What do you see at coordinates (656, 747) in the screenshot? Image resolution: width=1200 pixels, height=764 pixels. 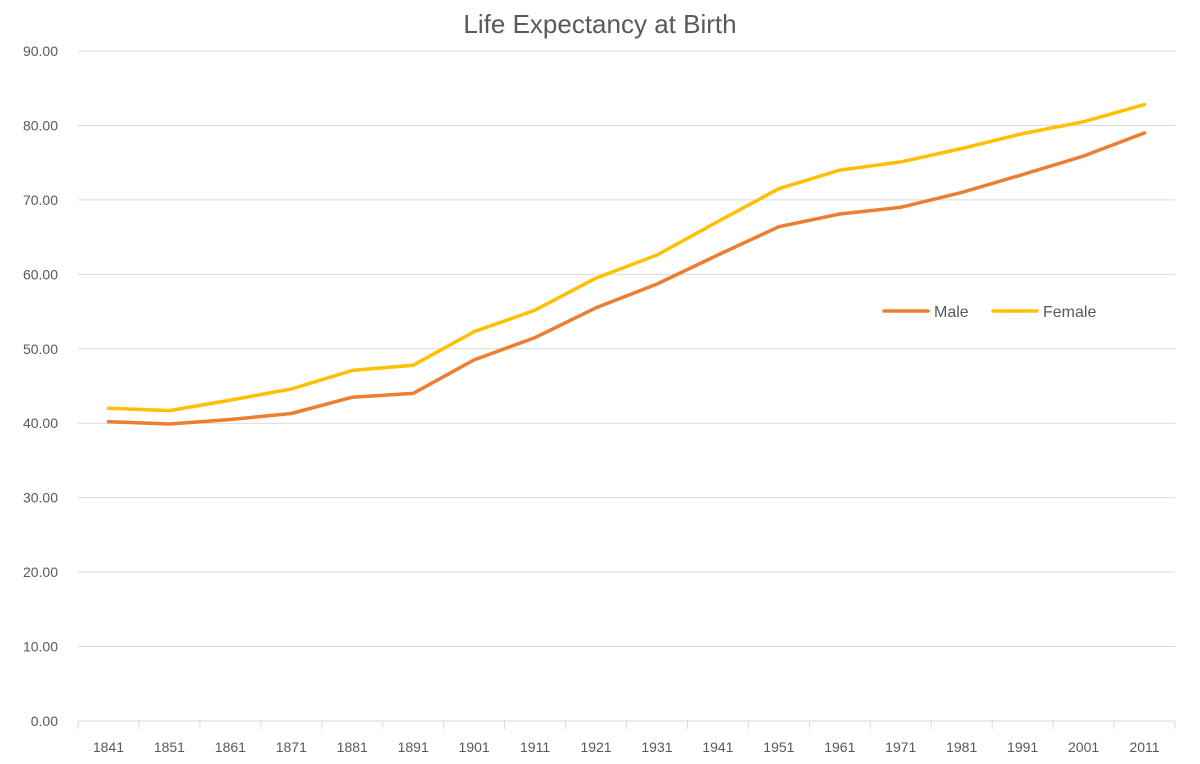 I see `x-tick-label: 1931` at bounding box center [656, 747].